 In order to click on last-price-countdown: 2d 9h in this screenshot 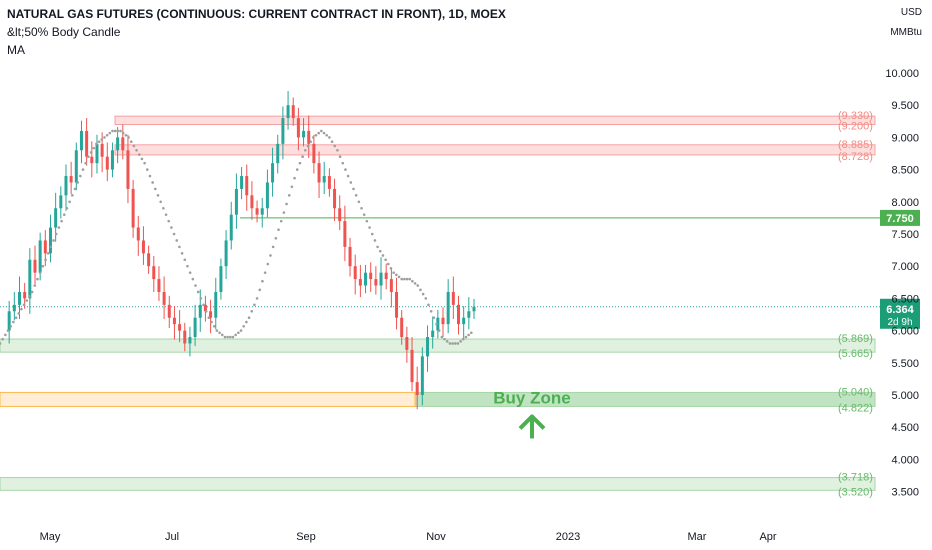, I will do `click(899, 322)`.